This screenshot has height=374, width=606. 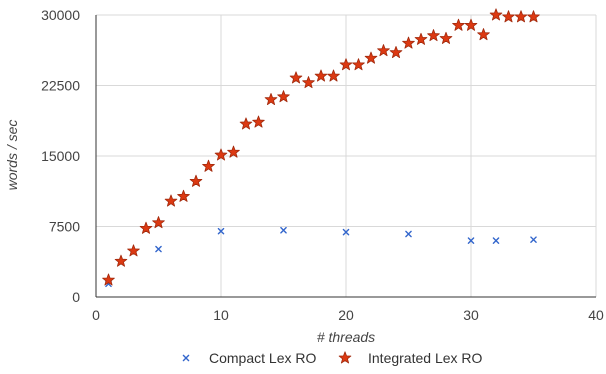 I want to click on x-axis-title: # threads, so click(x=346, y=337).